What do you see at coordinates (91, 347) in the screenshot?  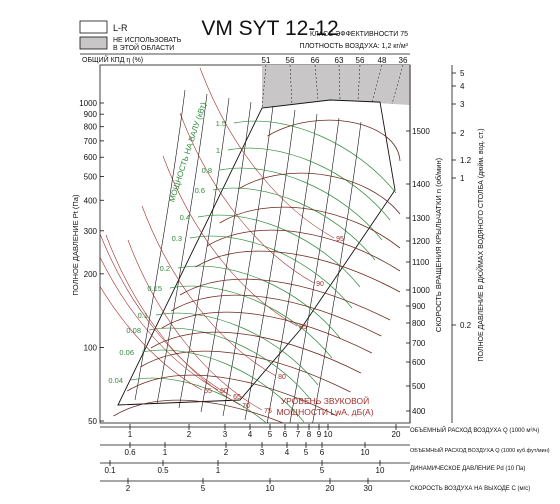 I see `pressure-tick-label: 100` at bounding box center [91, 347].